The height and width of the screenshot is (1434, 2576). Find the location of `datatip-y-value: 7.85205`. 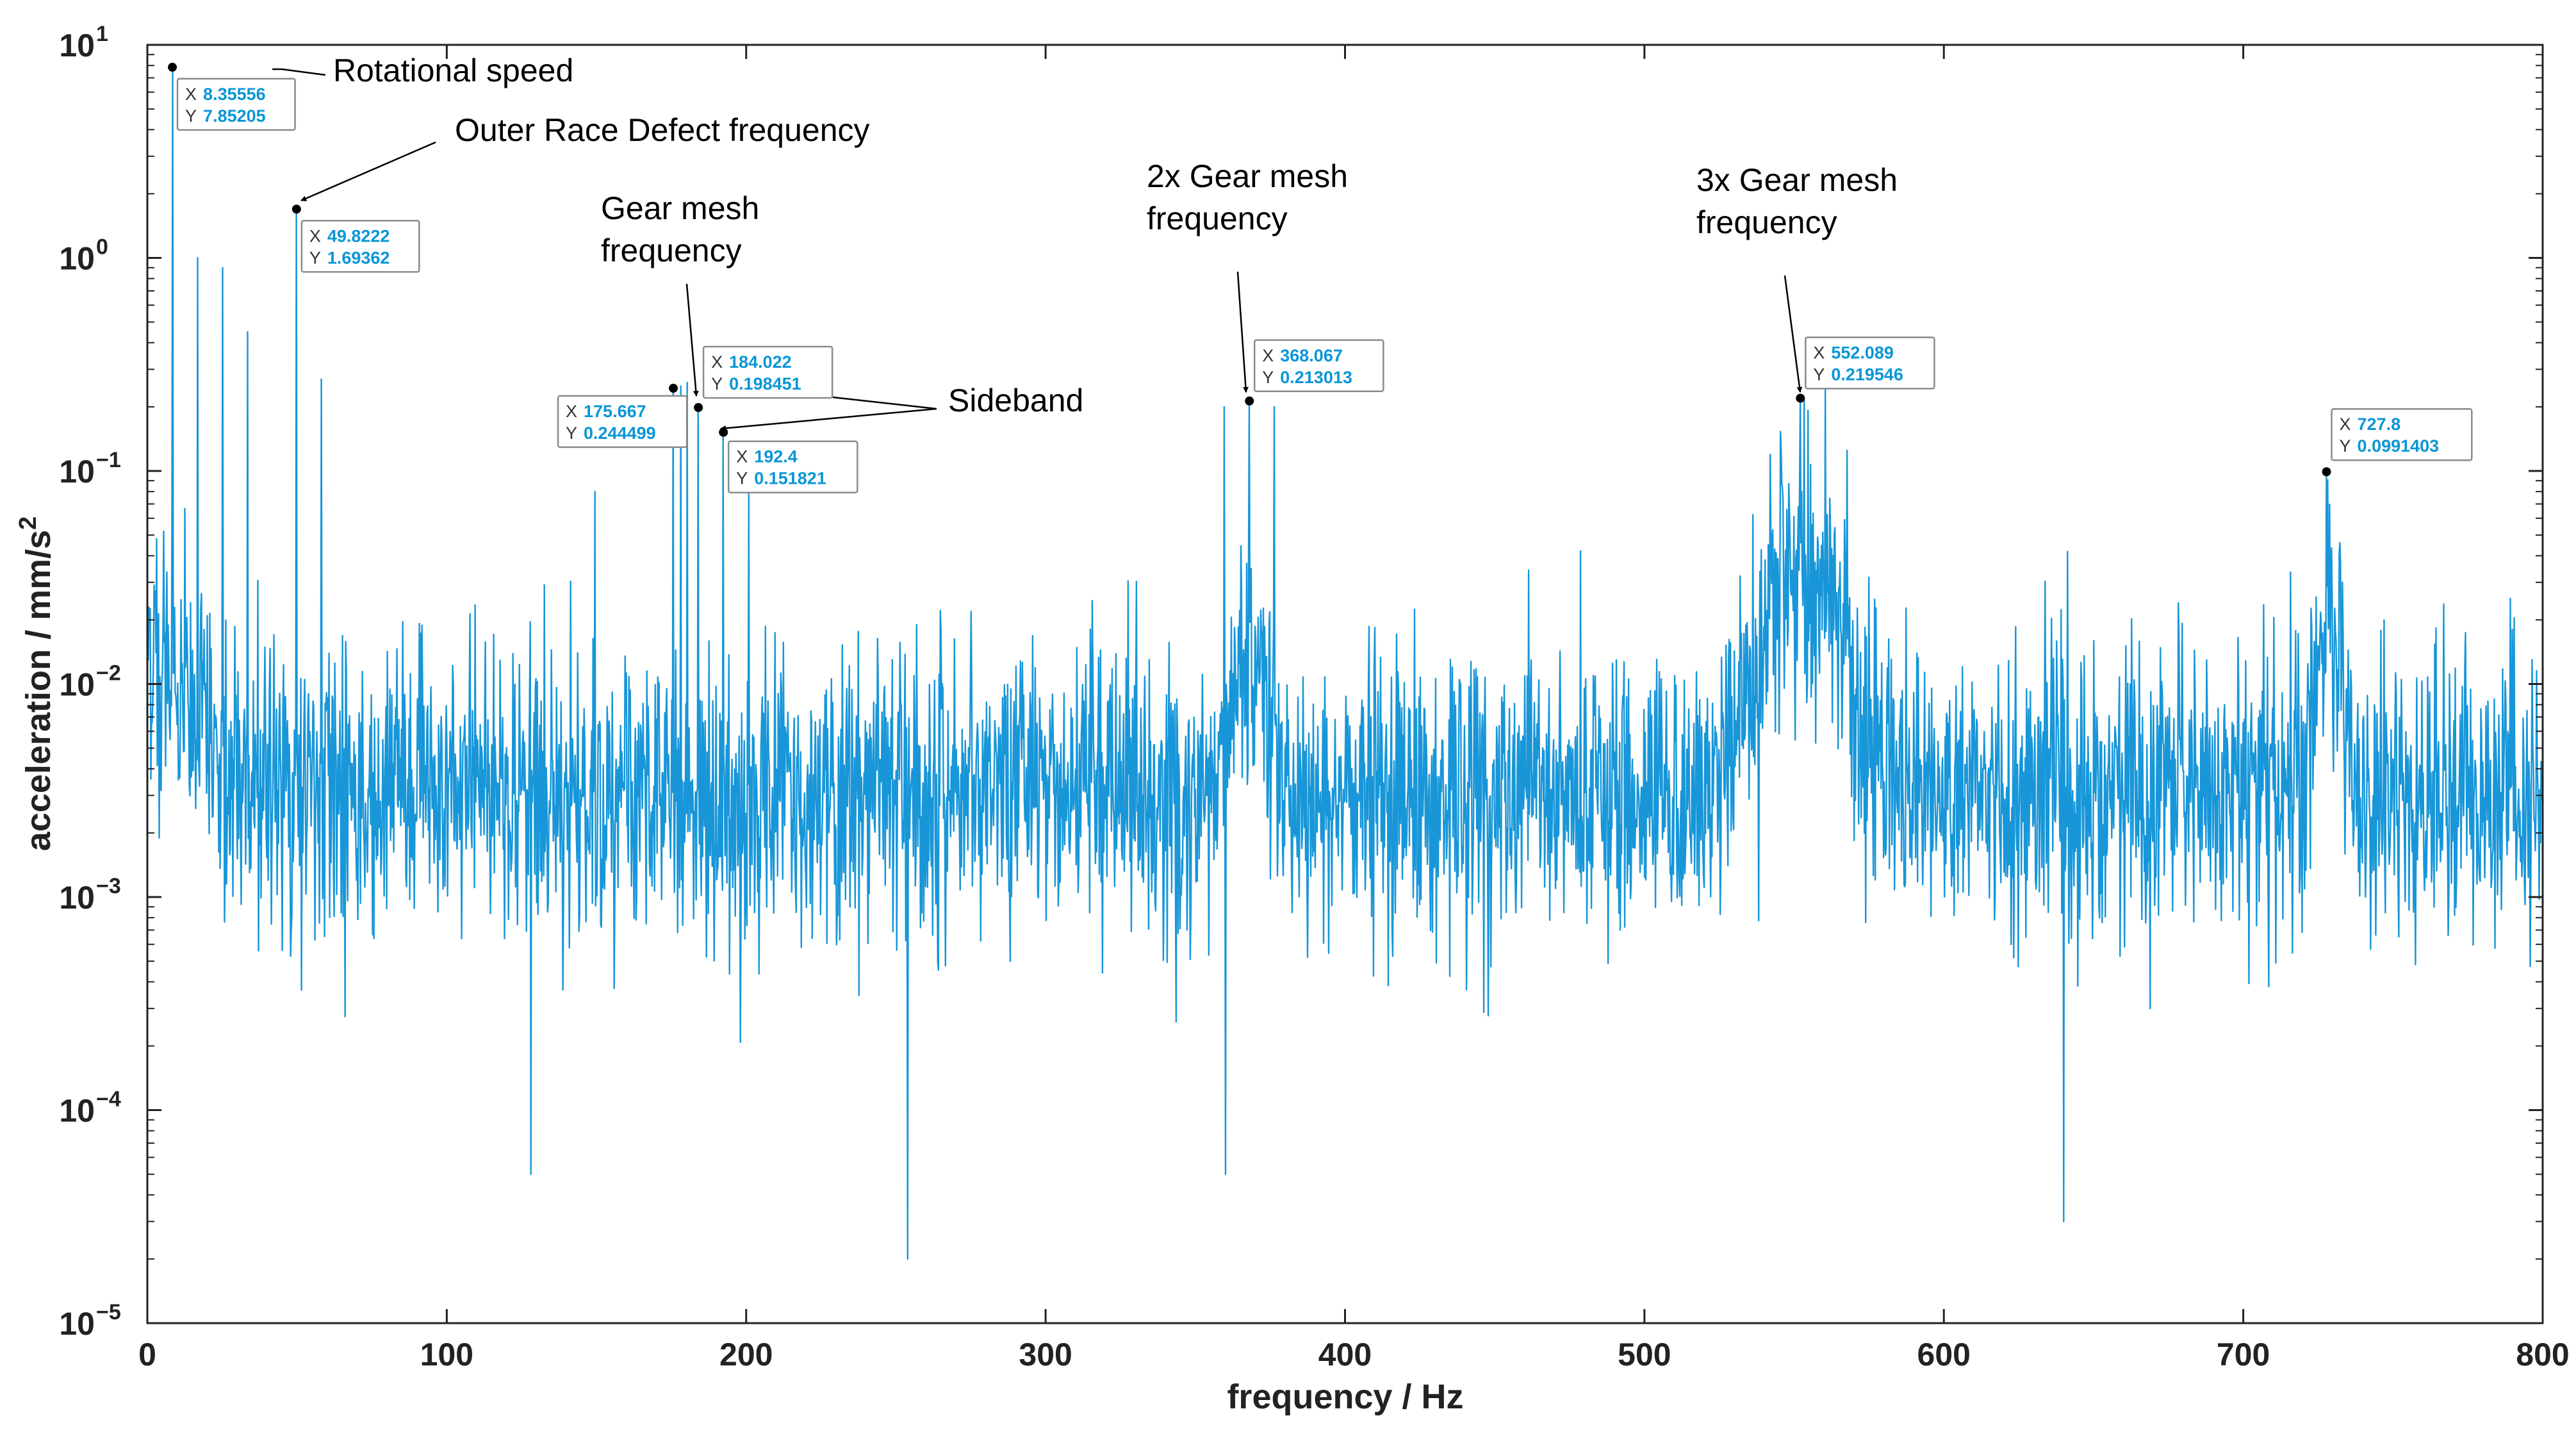

datatip-y-value: 7.85205 is located at coordinates (234, 116).